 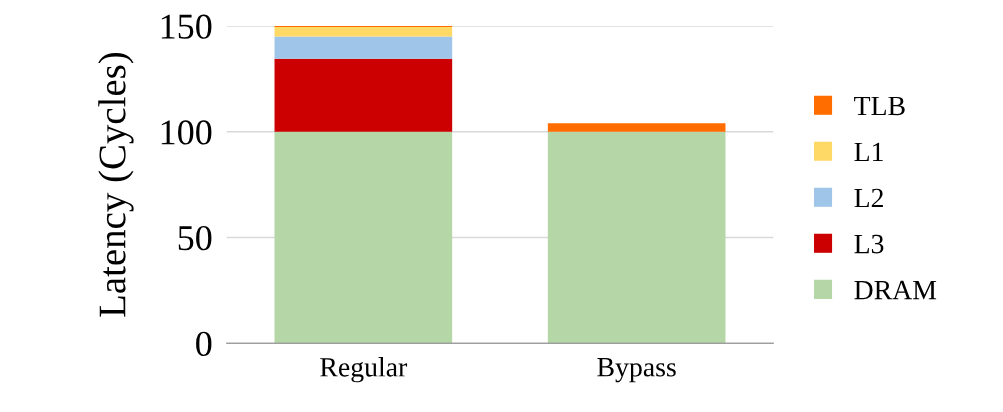 I want to click on y-tick-label: 0, so click(x=204, y=344).